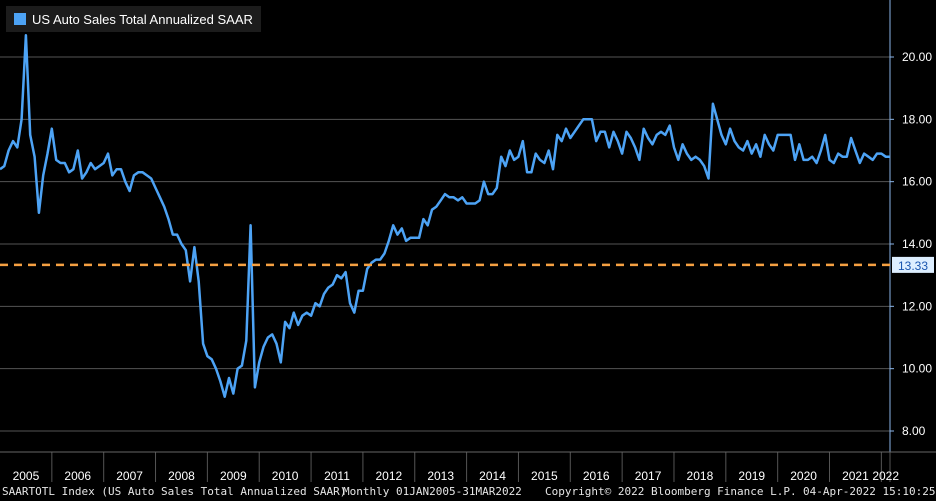 Image resolution: width=936 pixels, height=501 pixels. I want to click on footer-range: Monthly 01JAN2005-31MAR2022, so click(432, 491).